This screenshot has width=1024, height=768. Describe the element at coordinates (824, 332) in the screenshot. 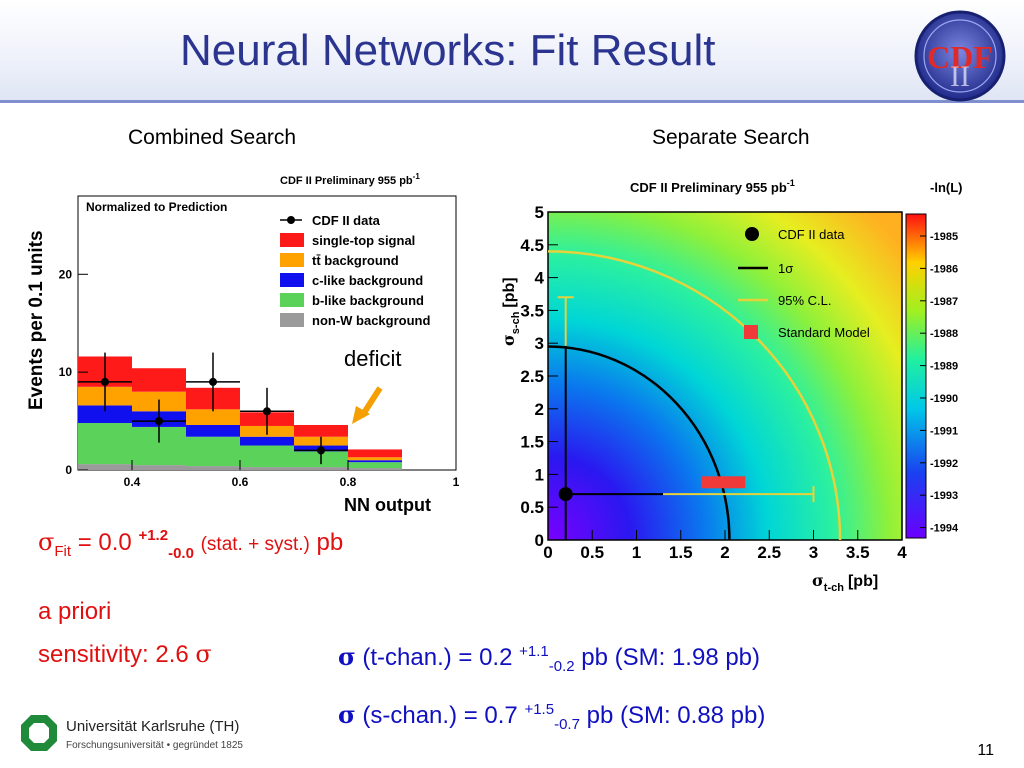

I see `legend-label: Standard Model` at that location.